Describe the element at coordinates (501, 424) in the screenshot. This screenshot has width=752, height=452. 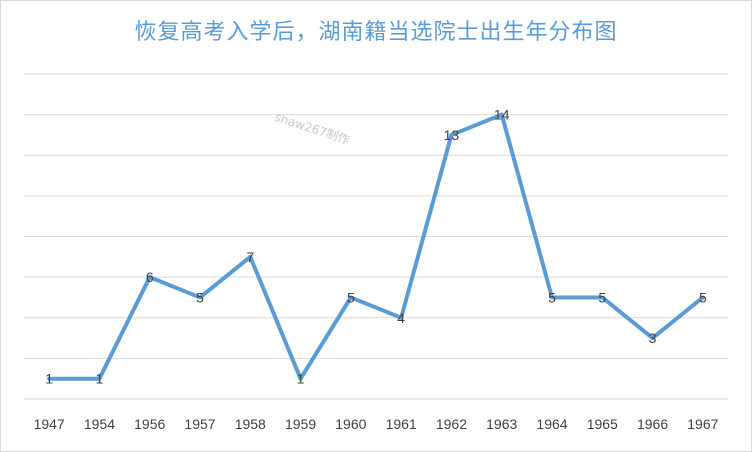
I see `x-tick-label: 1963` at that location.